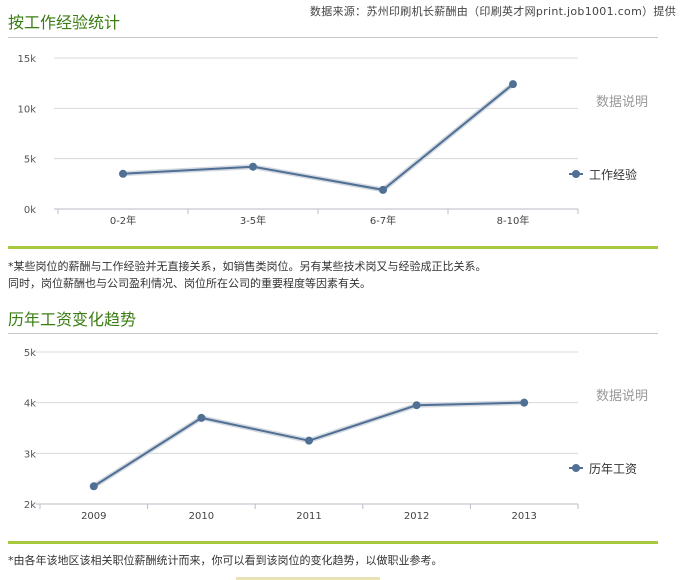  I want to click on legend-label: 历年工资, so click(613, 469).